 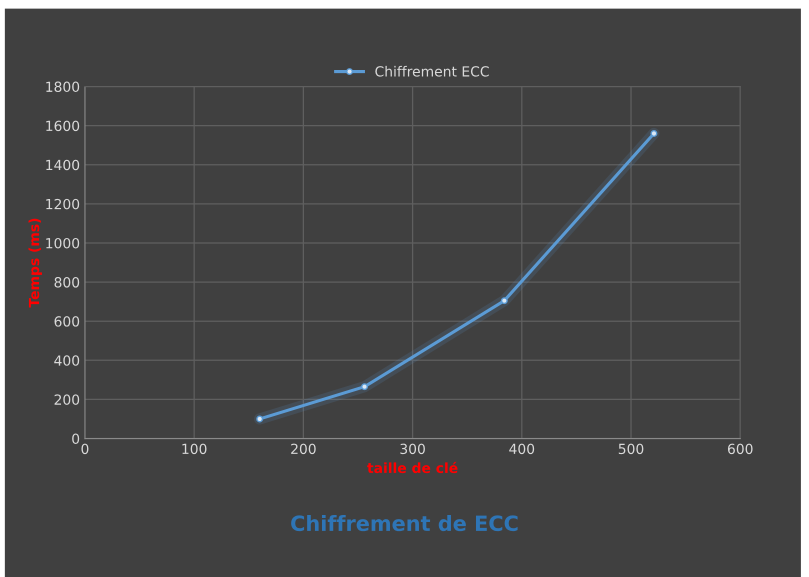 I want to click on y-tick-label: 800, so click(x=67, y=282).